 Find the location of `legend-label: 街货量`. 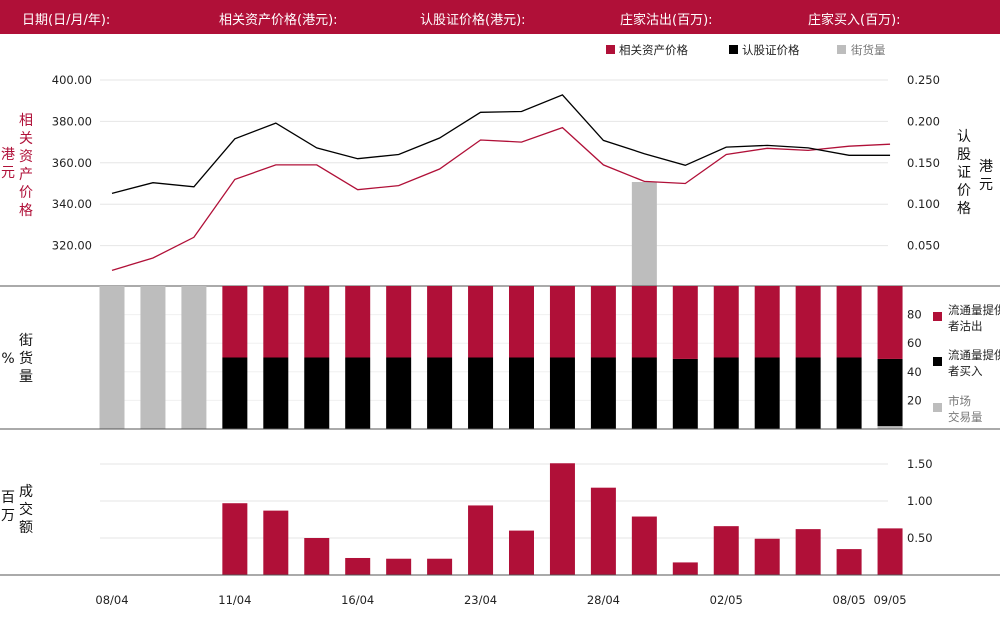

legend-label: 街货量 is located at coordinates (868, 50).